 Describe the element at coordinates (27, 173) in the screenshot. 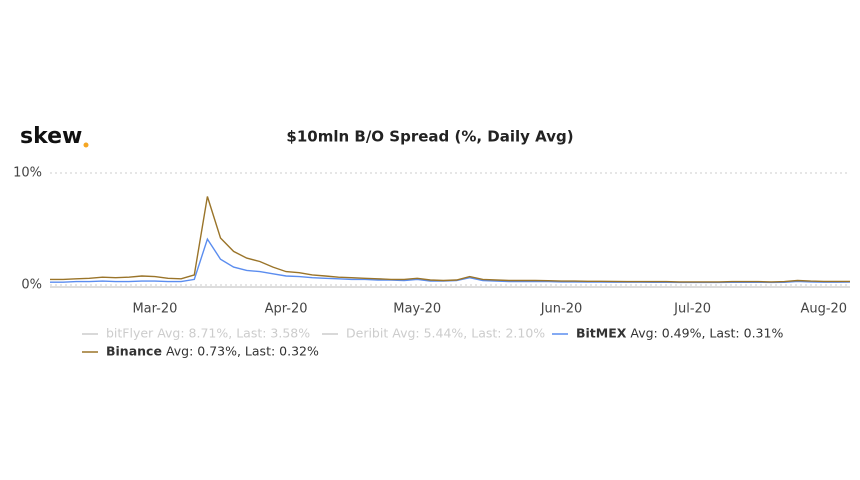

I see `y-tick-label: 10%` at that location.